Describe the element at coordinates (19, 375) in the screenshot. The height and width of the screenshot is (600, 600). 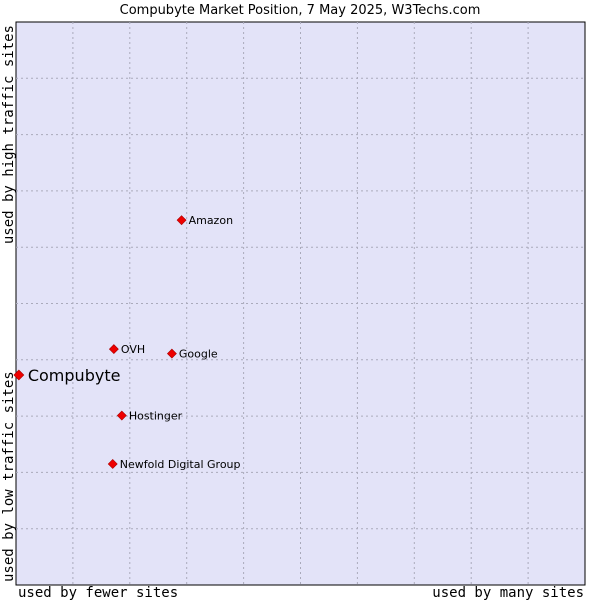
I see `point-marker-compubyte` at that location.